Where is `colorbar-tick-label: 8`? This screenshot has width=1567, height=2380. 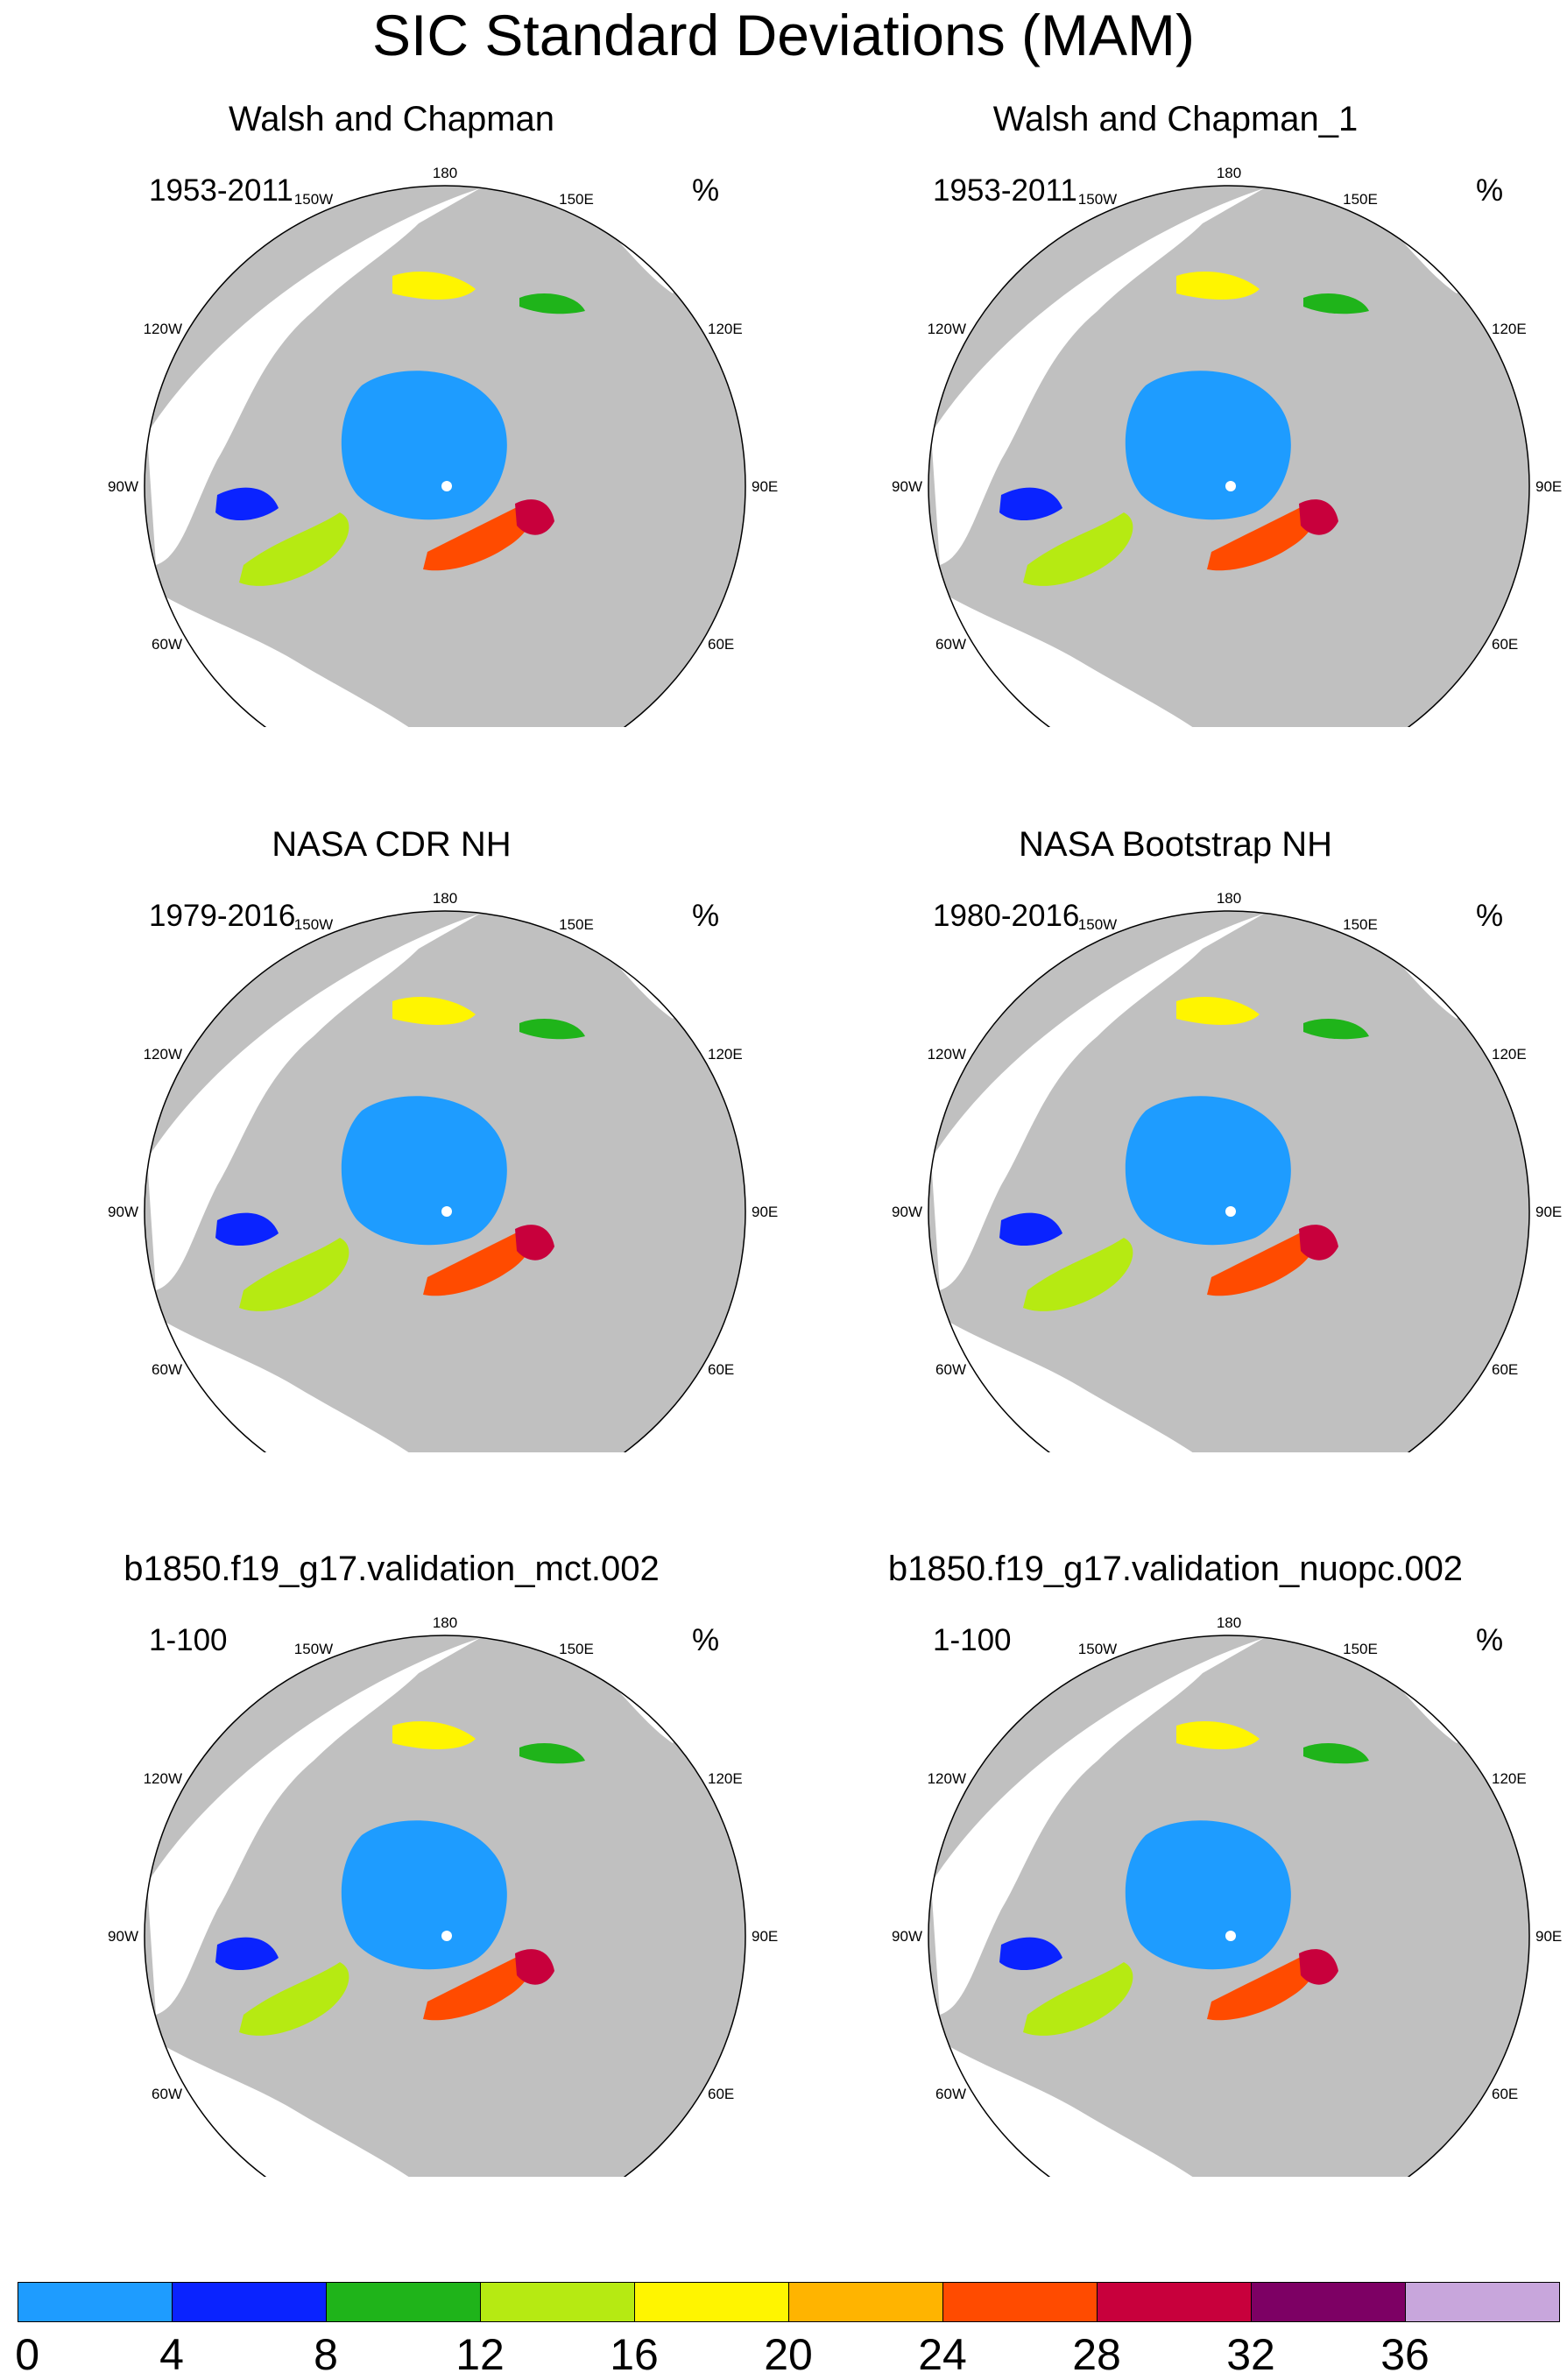 colorbar-tick-label: 8 is located at coordinates (326, 2354).